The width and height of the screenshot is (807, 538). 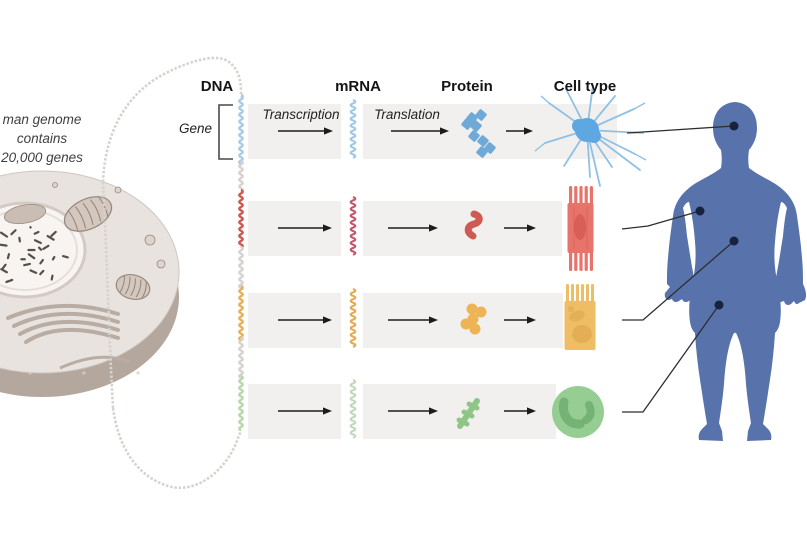 What do you see at coordinates (467, 86) in the screenshot?
I see `column-header-protein: Protein` at bounding box center [467, 86].